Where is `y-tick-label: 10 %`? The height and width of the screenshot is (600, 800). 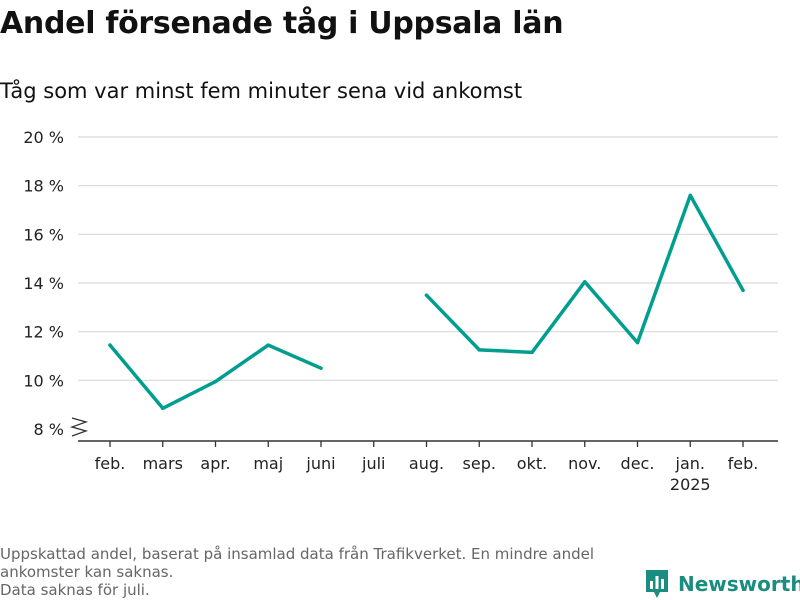 y-tick-label: 10 % is located at coordinates (43, 380).